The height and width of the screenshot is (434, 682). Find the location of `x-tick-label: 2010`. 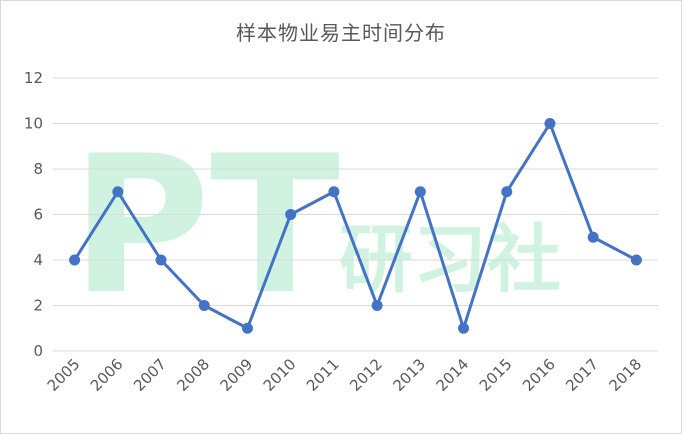

x-tick-label: 2010 is located at coordinates (280, 375).